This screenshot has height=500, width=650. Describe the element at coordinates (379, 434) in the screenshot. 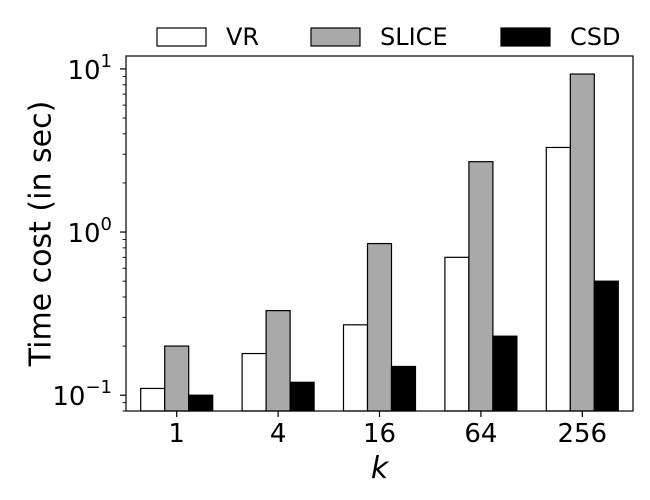

I see `x-tick-label: 16` at that location.